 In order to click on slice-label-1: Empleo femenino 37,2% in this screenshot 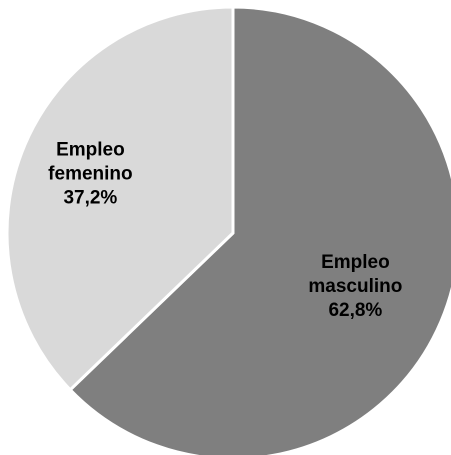, I will do `click(90, 173)`.